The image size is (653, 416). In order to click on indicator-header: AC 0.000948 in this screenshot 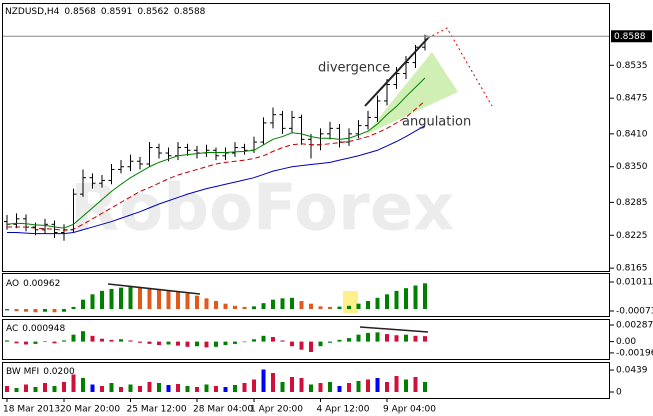, I will do `click(36, 329)`.